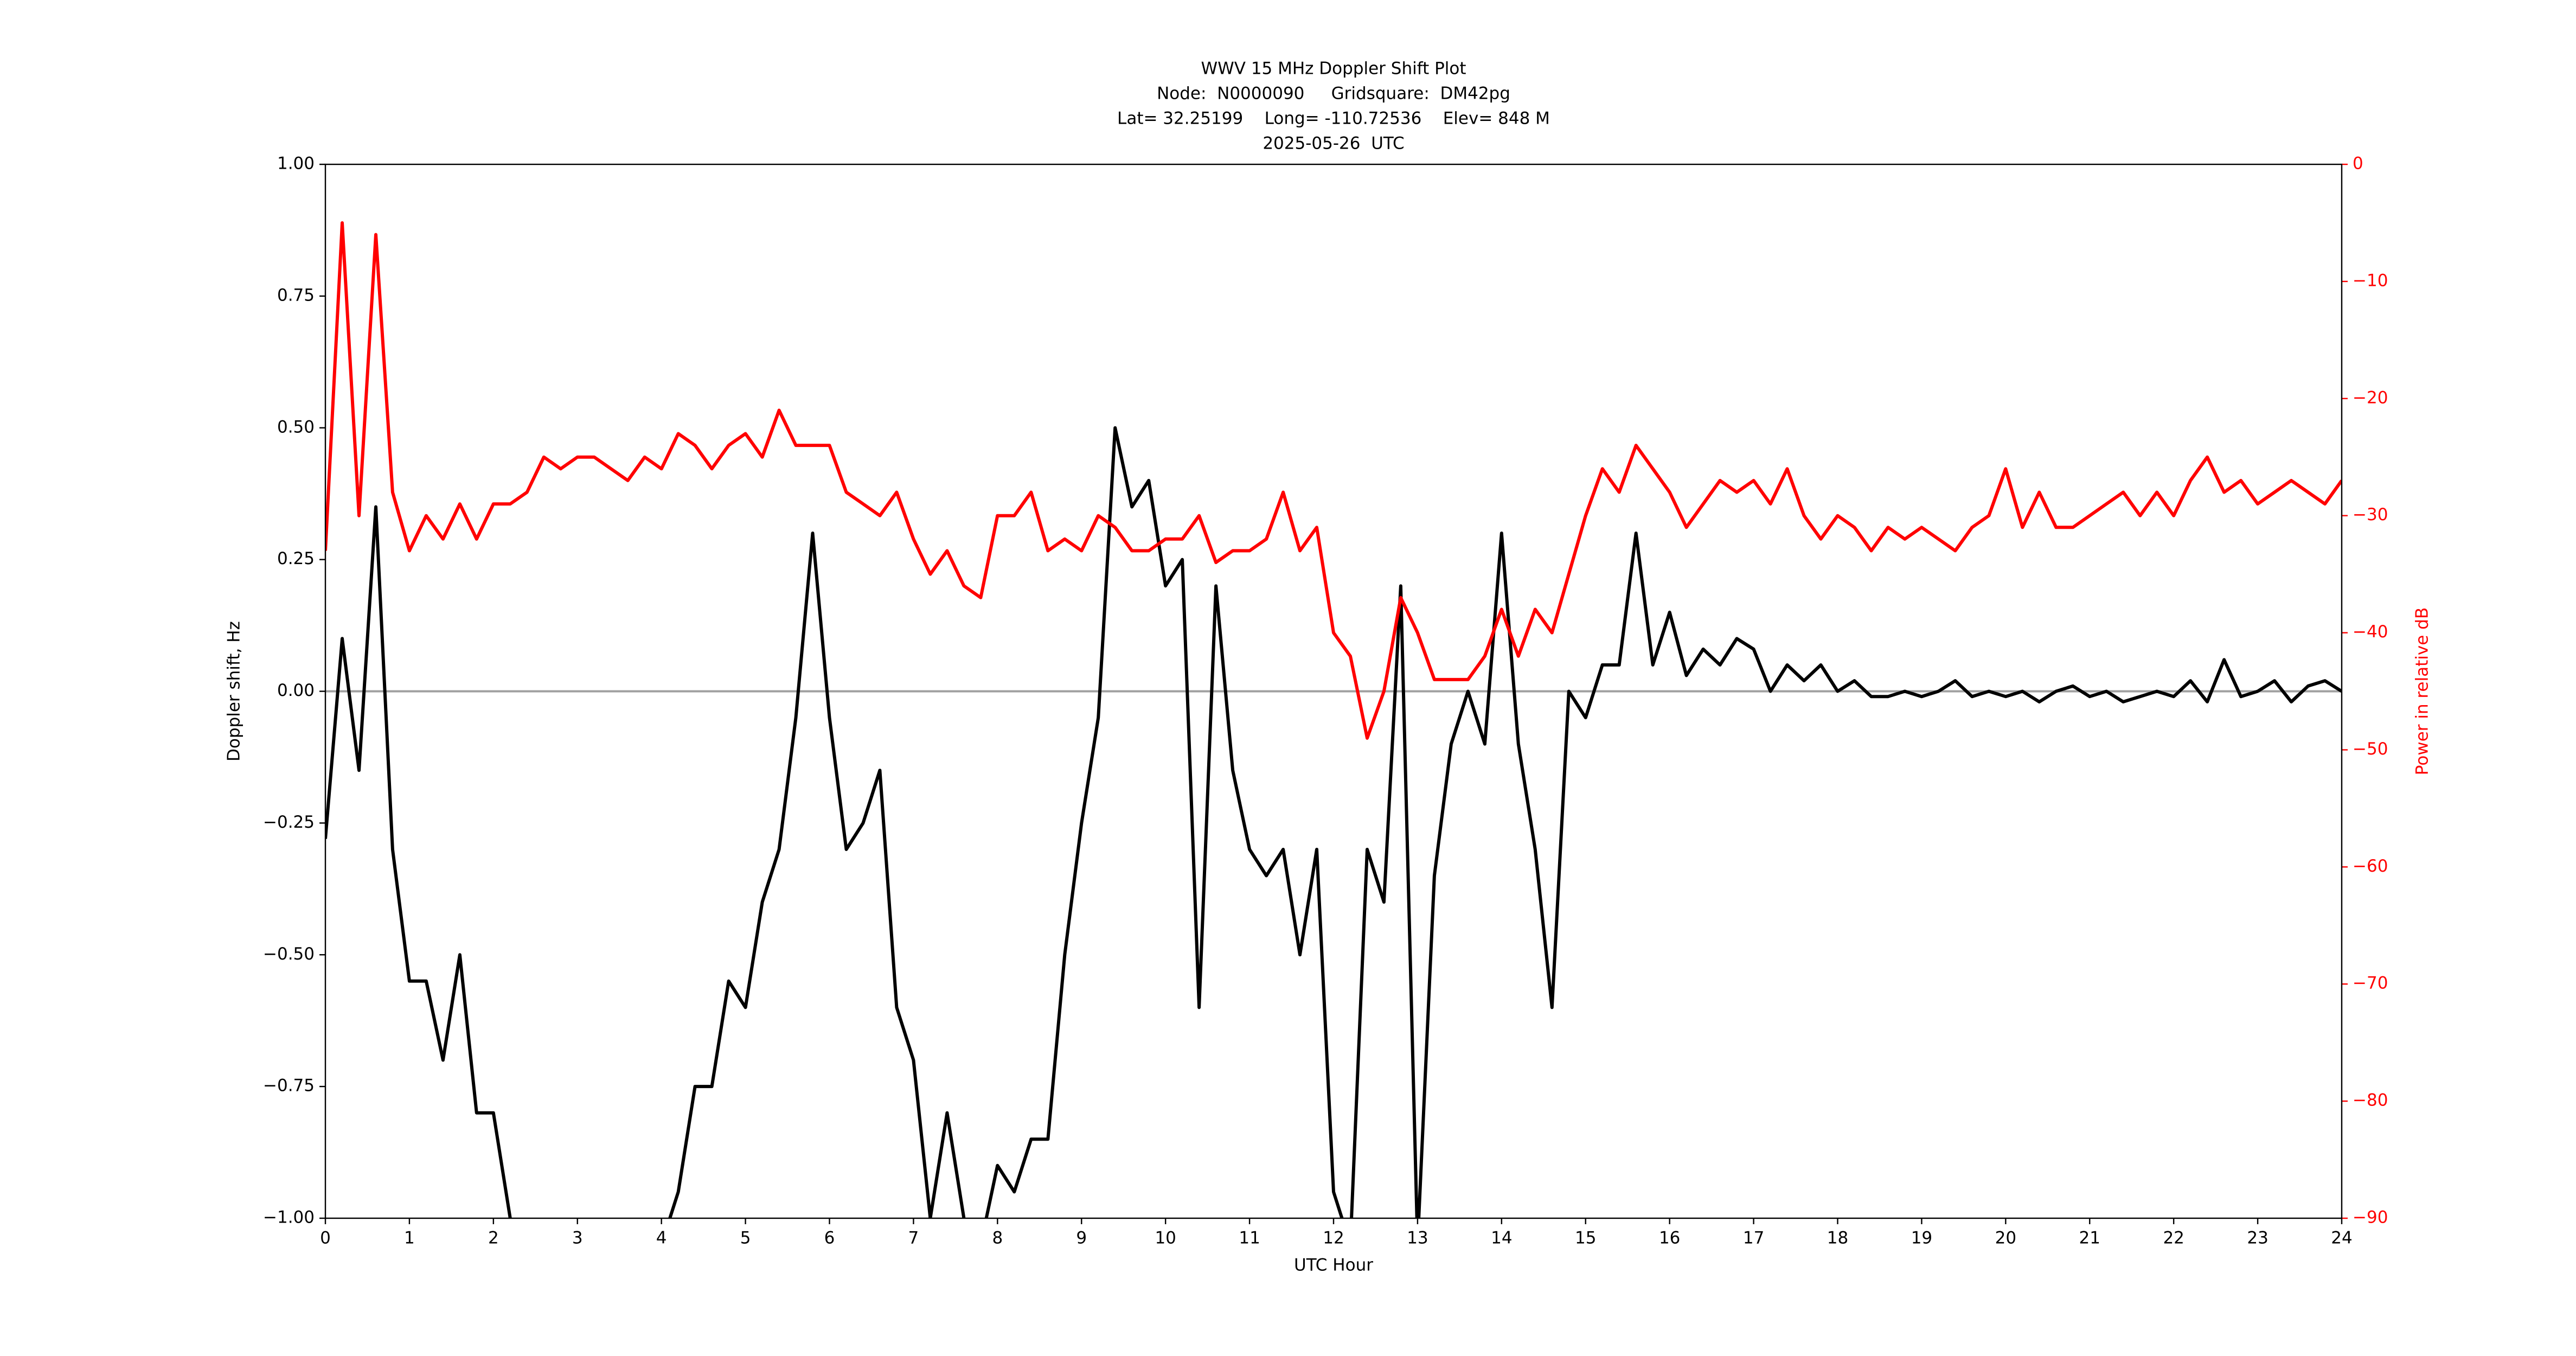 This screenshot has height=1356, width=2576. Describe the element at coordinates (1165, 1238) in the screenshot. I see `x-tick-label: 10` at that location.